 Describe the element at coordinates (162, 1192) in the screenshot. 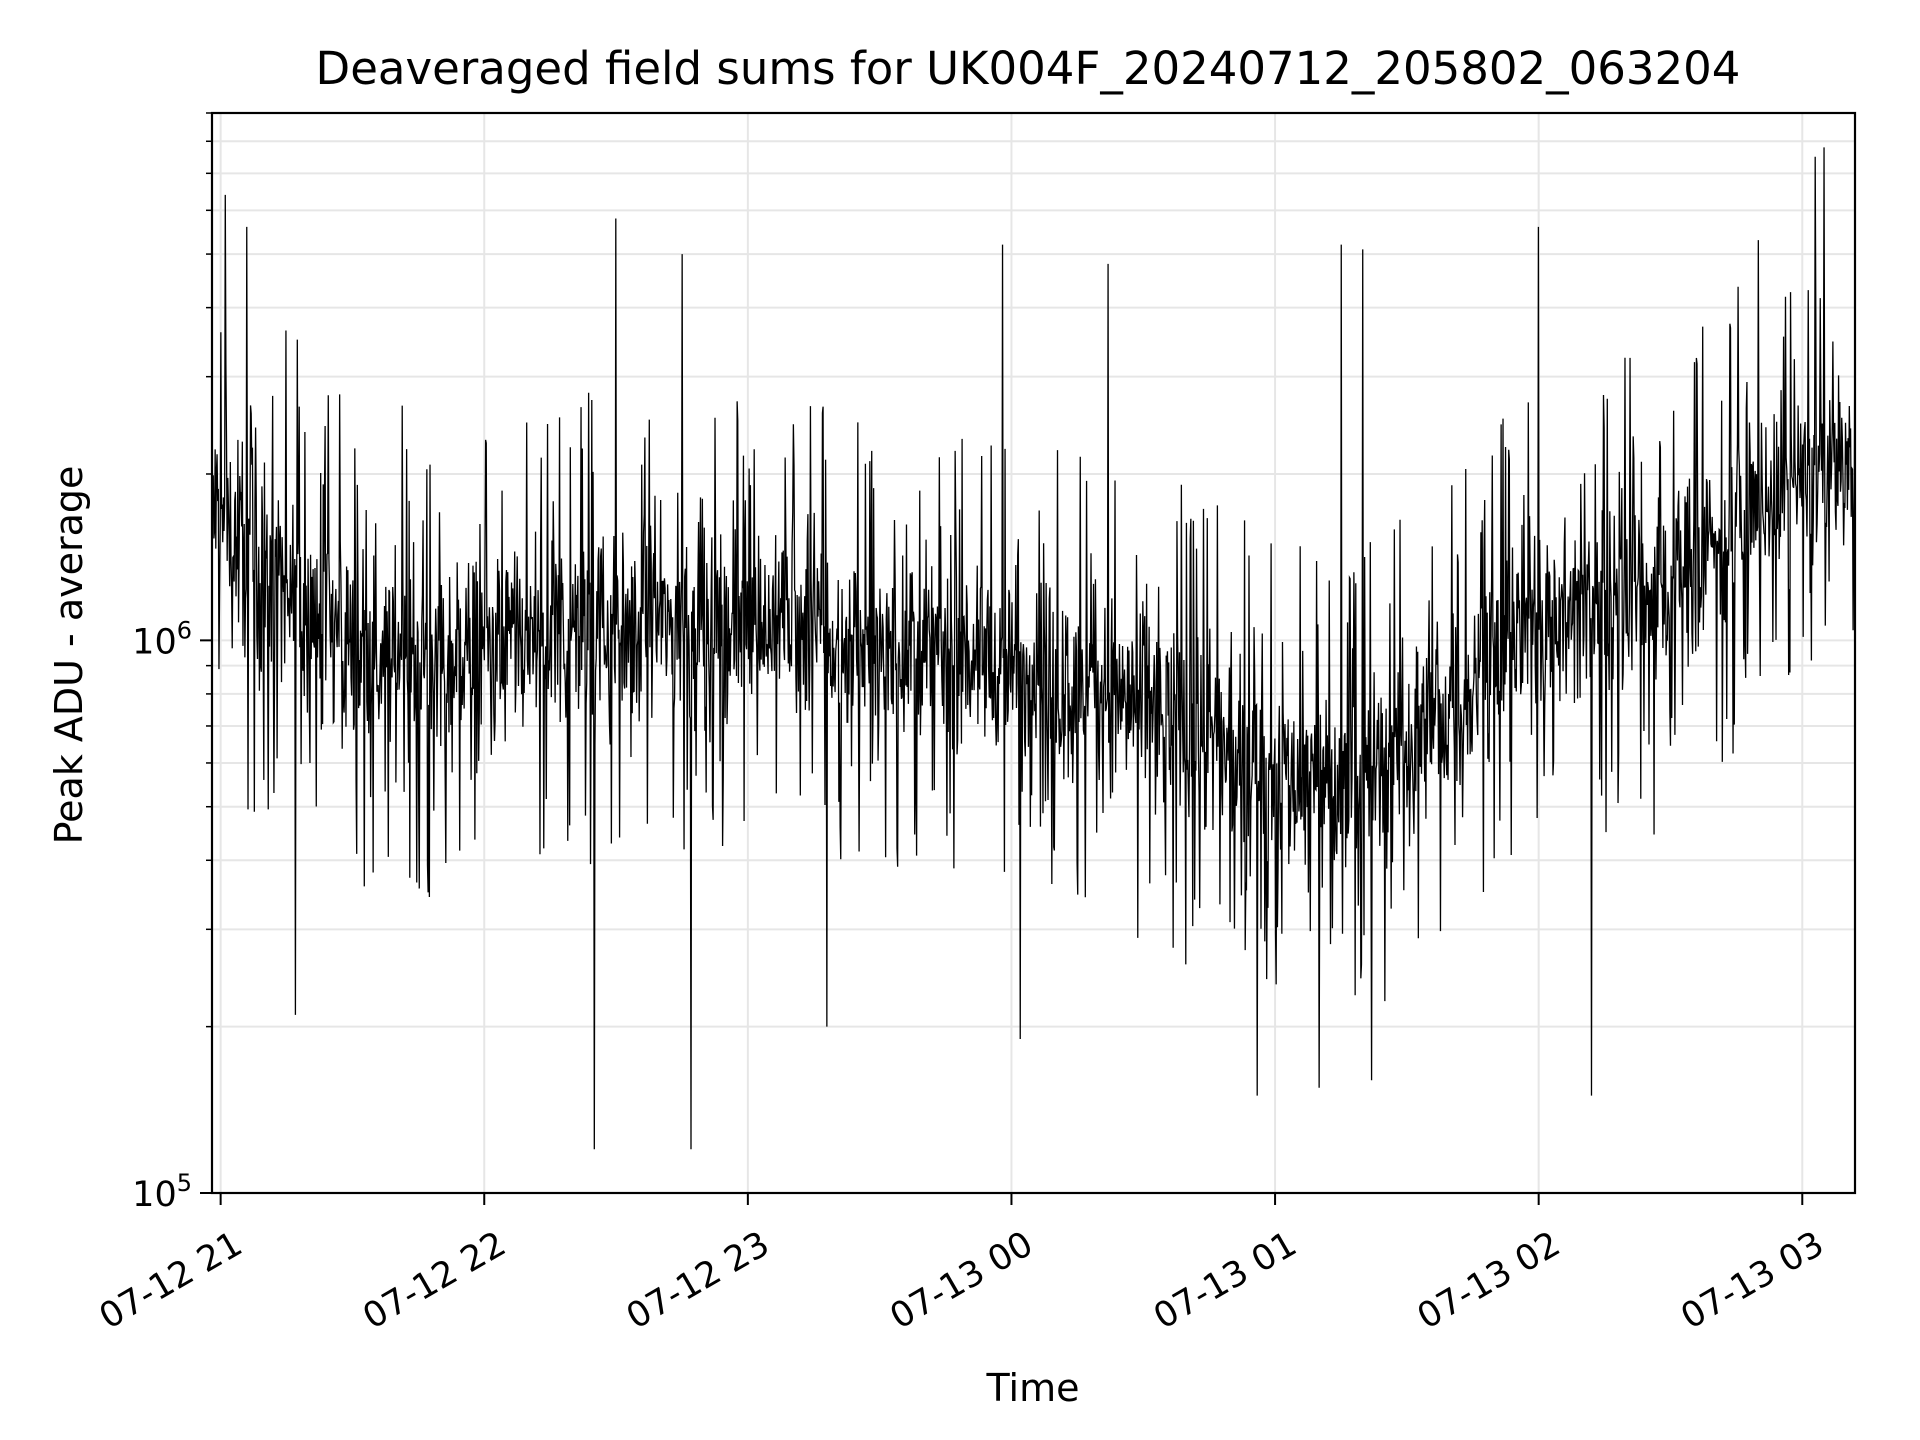

I see `y-tick-label: 10⁵` at that location.